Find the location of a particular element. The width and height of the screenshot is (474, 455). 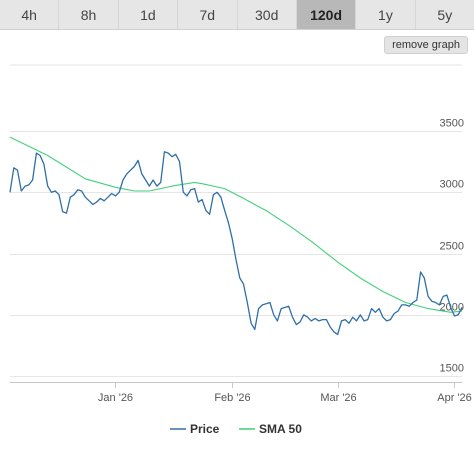

tab-120d: 120d is located at coordinates (326, 14).